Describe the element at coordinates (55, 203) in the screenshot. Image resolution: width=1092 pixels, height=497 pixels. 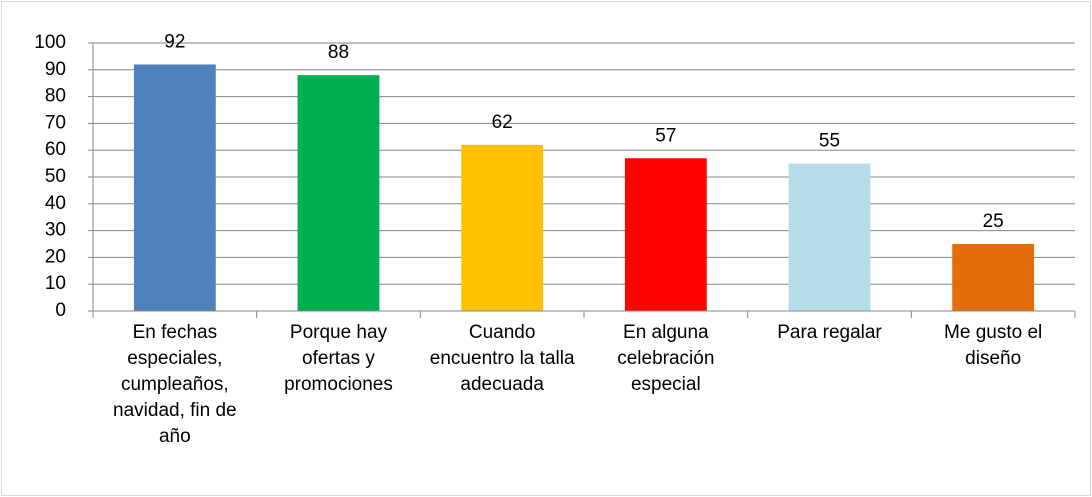
I see `y-tick-label: 40` at that location.